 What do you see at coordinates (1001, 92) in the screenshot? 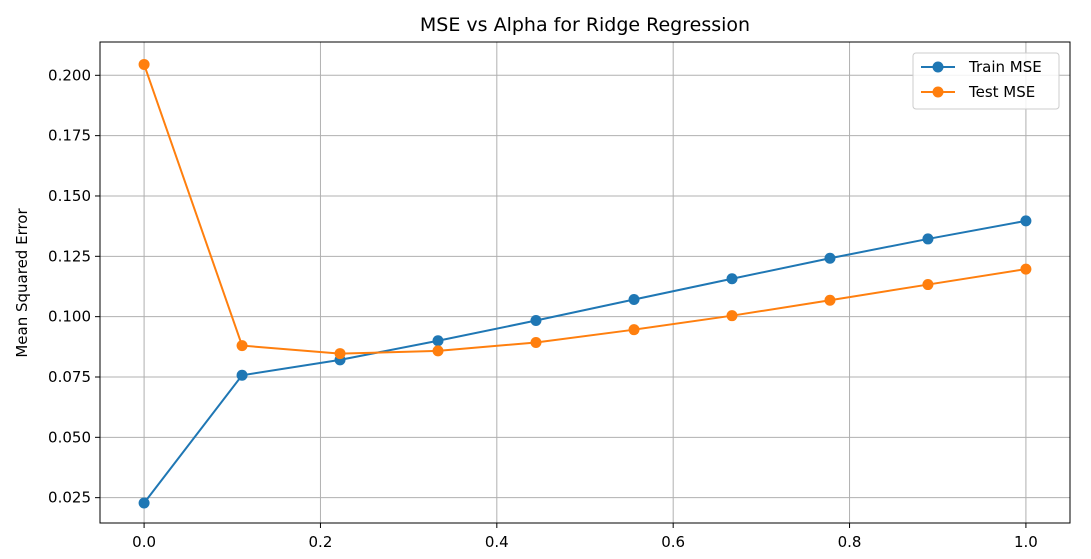
I see `legend-label: Test MSE` at bounding box center [1001, 92].